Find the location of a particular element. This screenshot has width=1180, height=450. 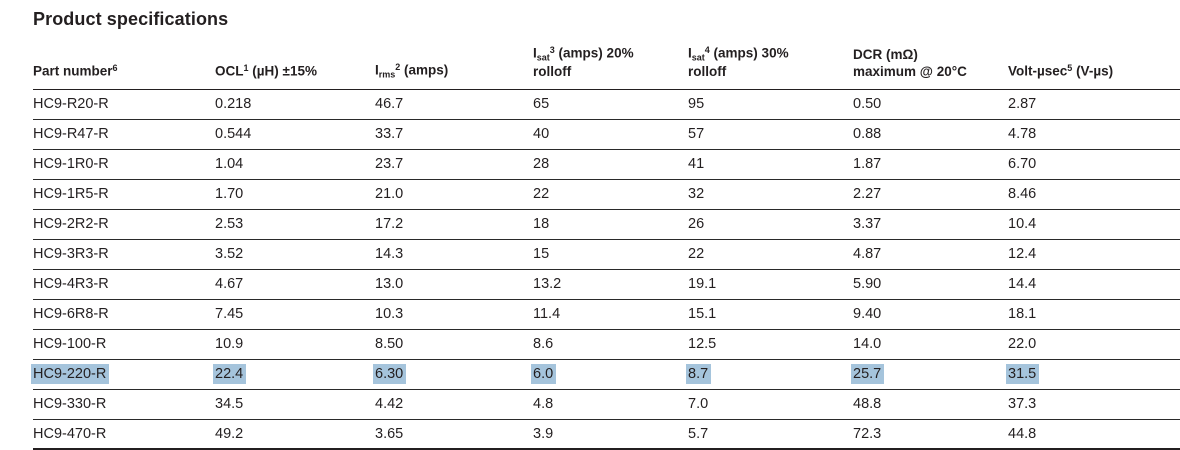

table-cell: 48.8 is located at coordinates (930, 404).